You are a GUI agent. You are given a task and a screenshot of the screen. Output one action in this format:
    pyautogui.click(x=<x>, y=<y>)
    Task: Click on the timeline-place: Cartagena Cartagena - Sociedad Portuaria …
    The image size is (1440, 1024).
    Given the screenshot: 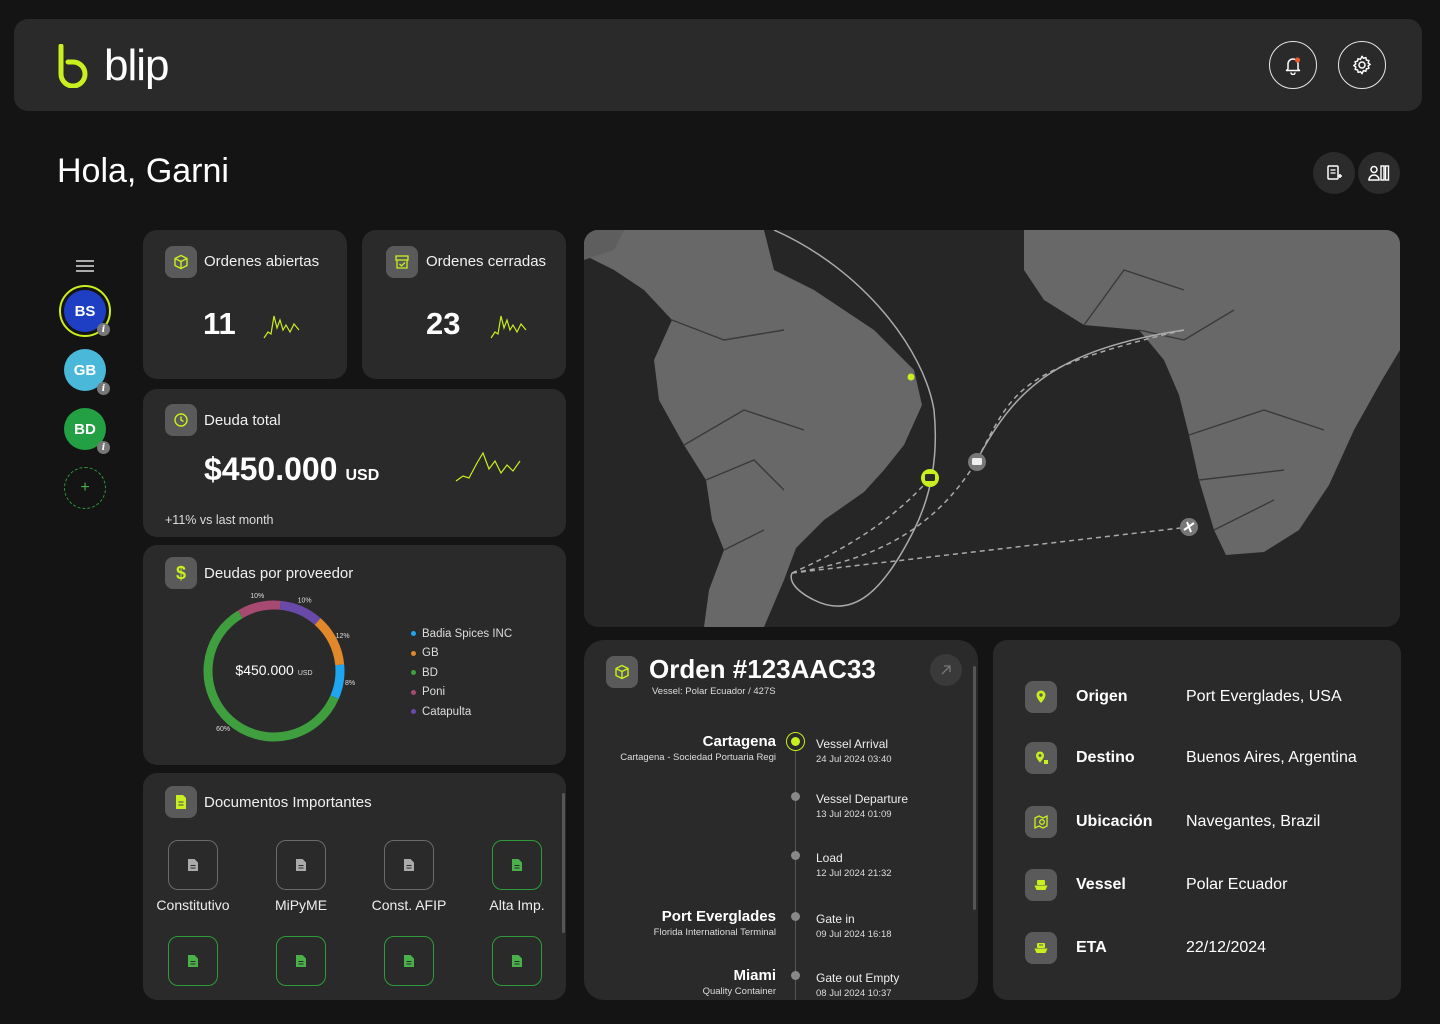 What is the action you would take?
    pyautogui.click(x=698, y=748)
    